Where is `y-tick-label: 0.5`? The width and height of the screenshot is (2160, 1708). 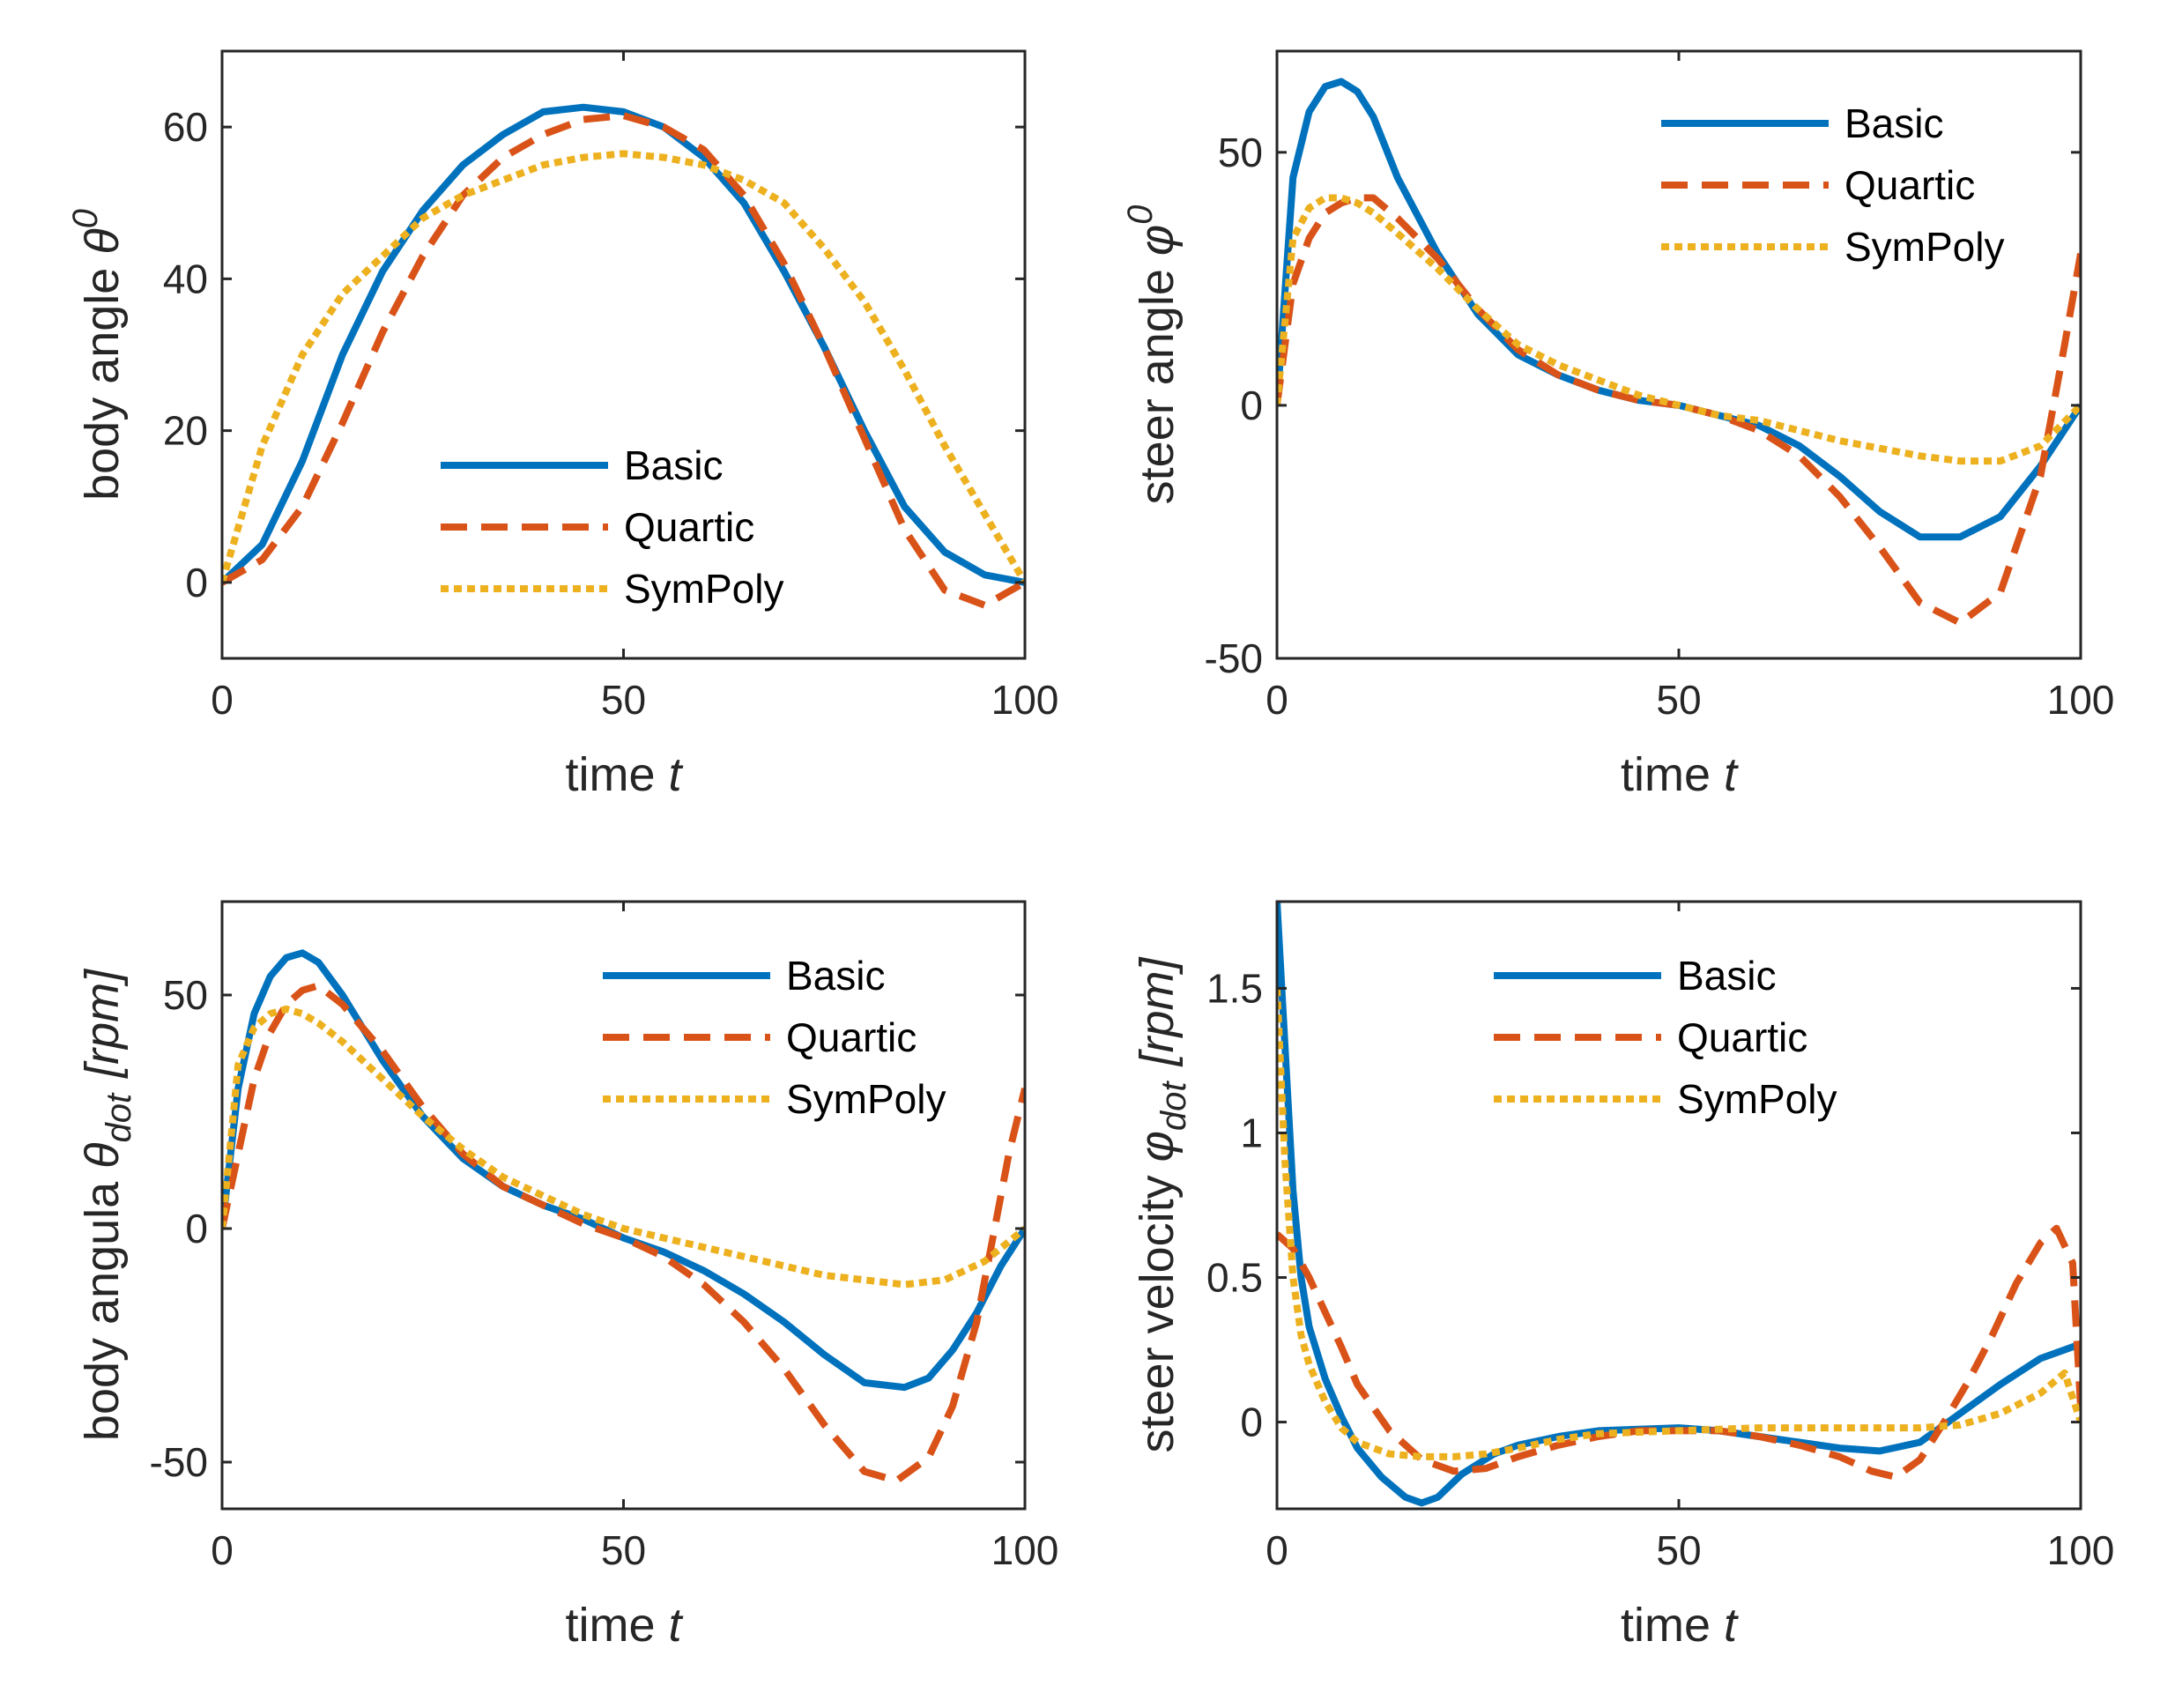 y-tick-label: 0.5 is located at coordinates (1234, 1278).